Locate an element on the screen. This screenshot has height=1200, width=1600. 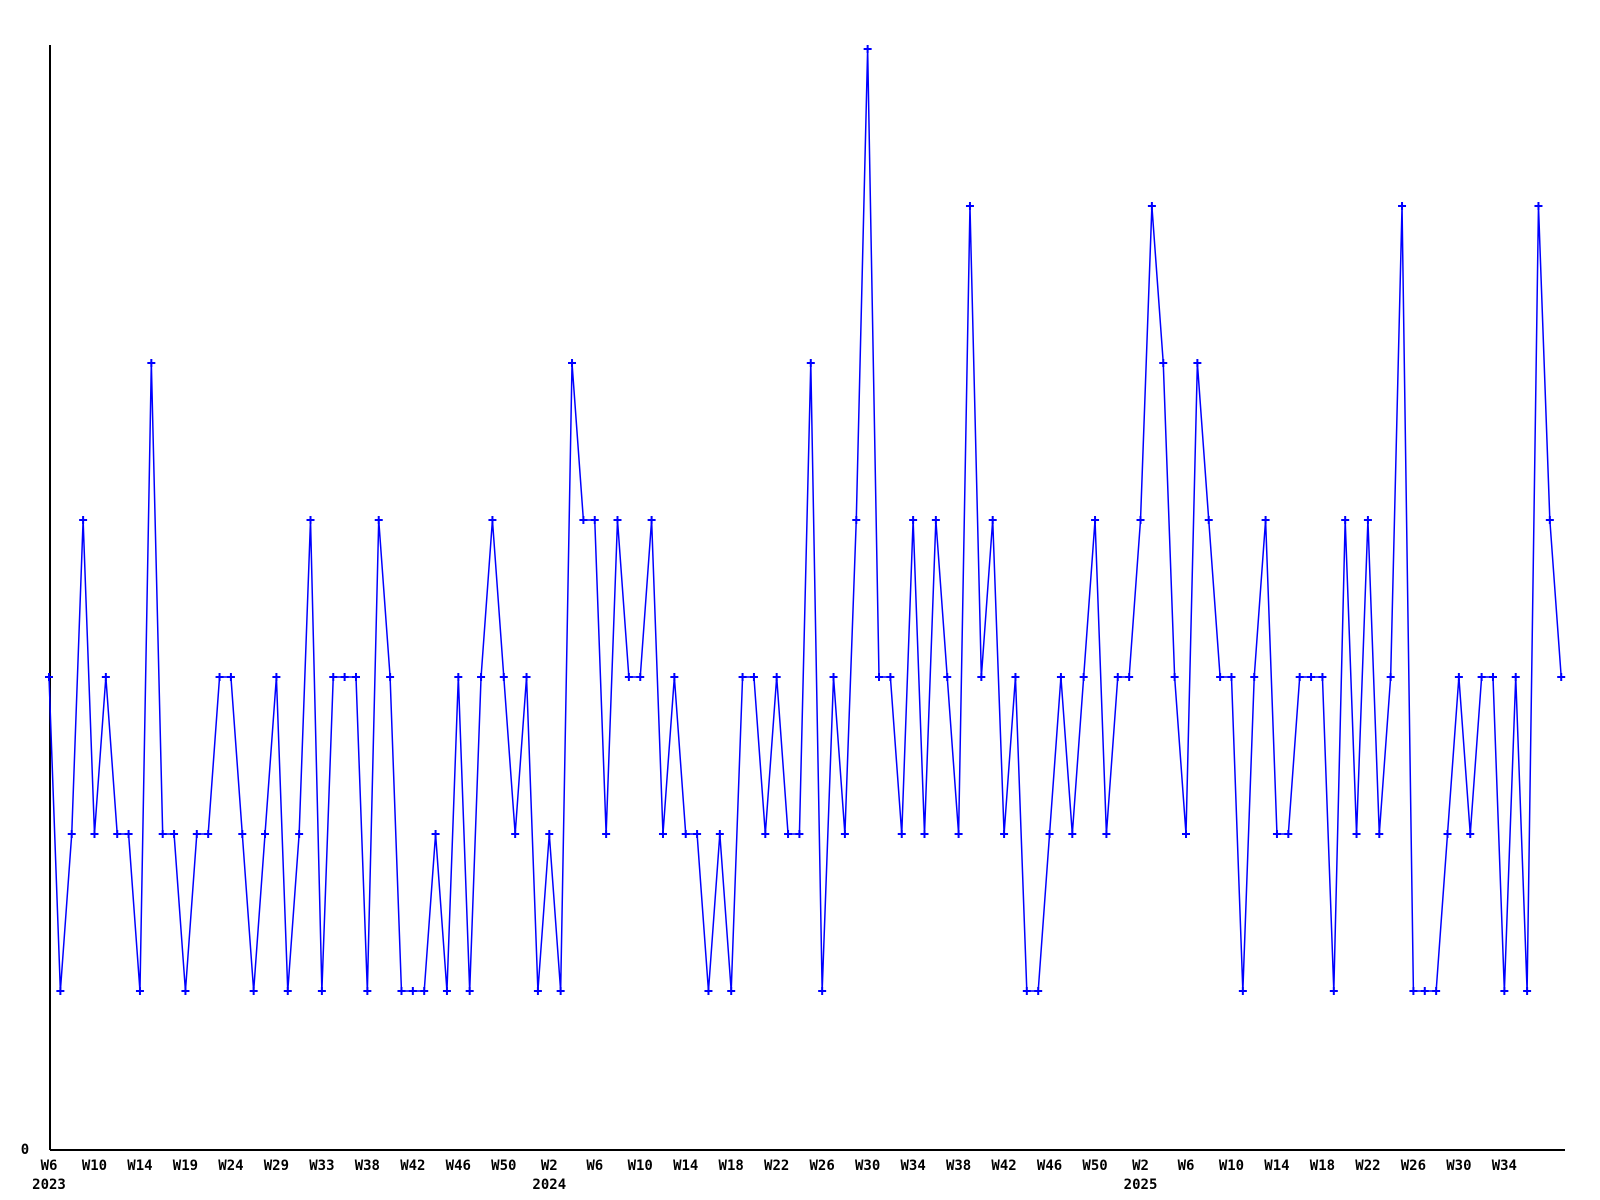
year-label: 2025 is located at coordinates (1141, 1185).